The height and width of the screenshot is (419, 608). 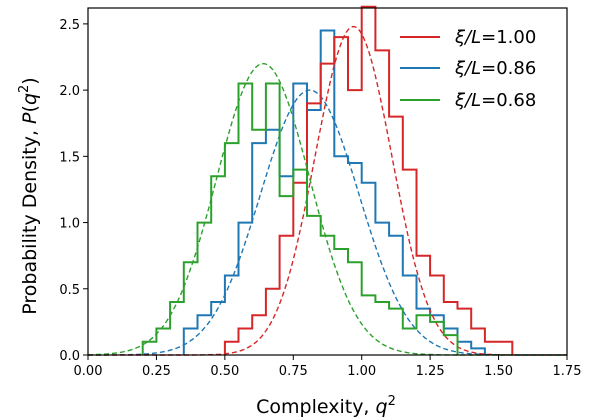 What do you see at coordinates (88, 371) in the screenshot?
I see `x-tick-label-0: 0.00` at bounding box center [88, 371].